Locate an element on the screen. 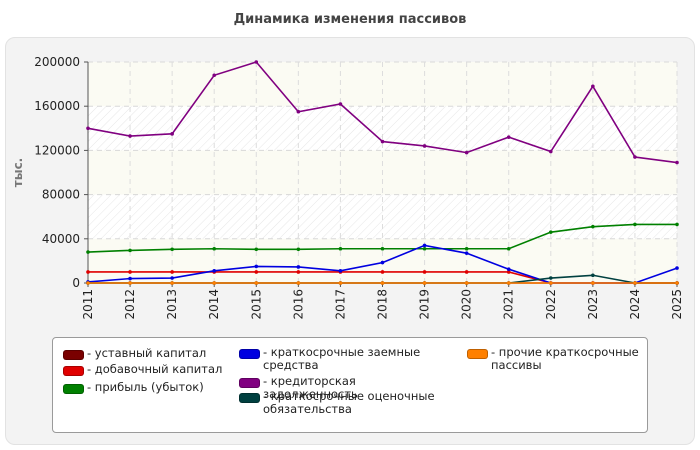  legend-label: - уставный капитал is located at coordinates (147, 353).